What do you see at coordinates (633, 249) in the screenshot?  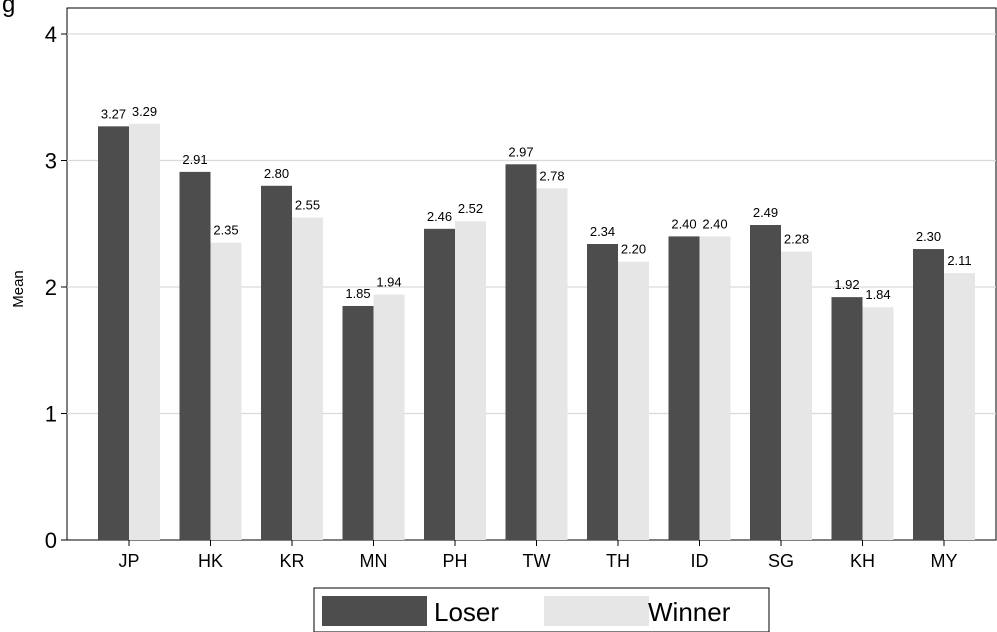 I see `data-label: 2.20` at bounding box center [633, 249].